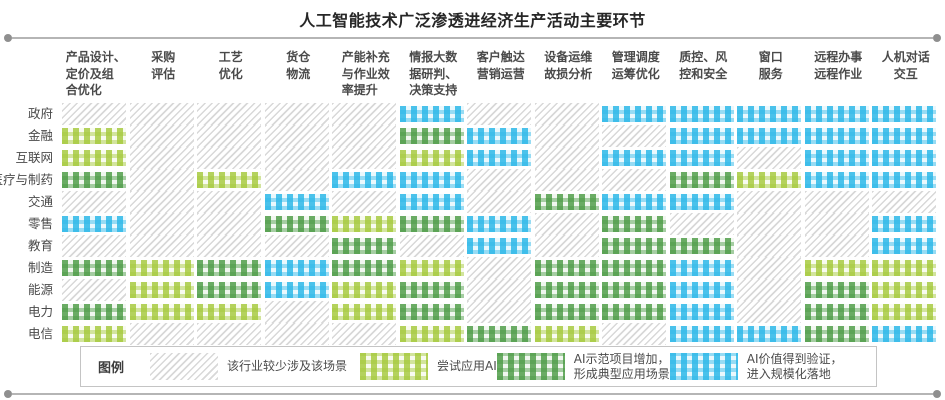 The width and height of the screenshot is (945, 400). I want to click on column-header-line: 情报大数, so click(433, 57).